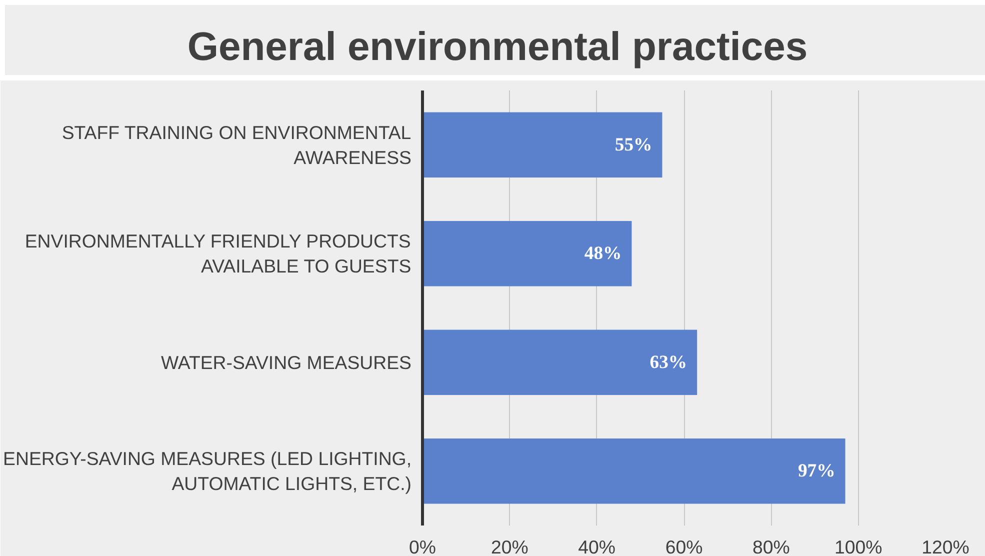  I want to click on y-tick-label: WATER-SAVING MEASURES, so click(286, 362).